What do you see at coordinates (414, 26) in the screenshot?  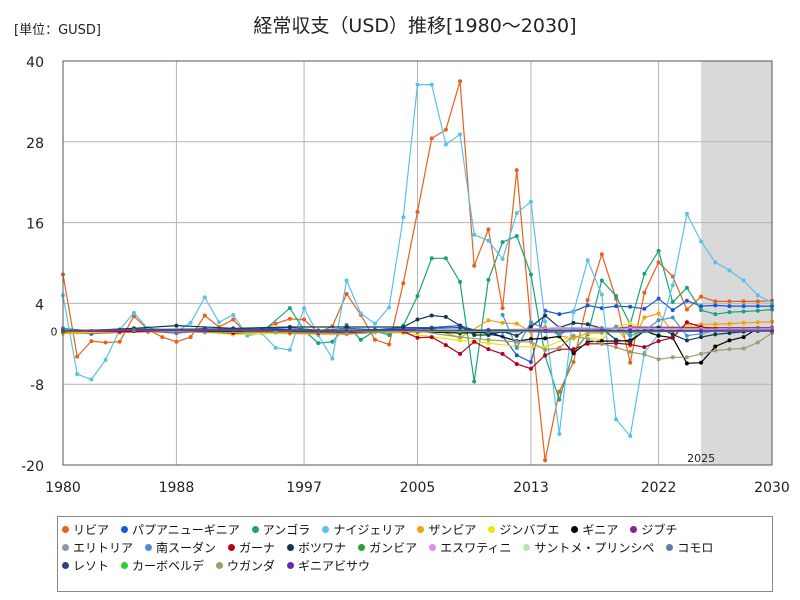 I see `chart-title: 経常収支（USD）推移[1980～2030]` at bounding box center [414, 26].